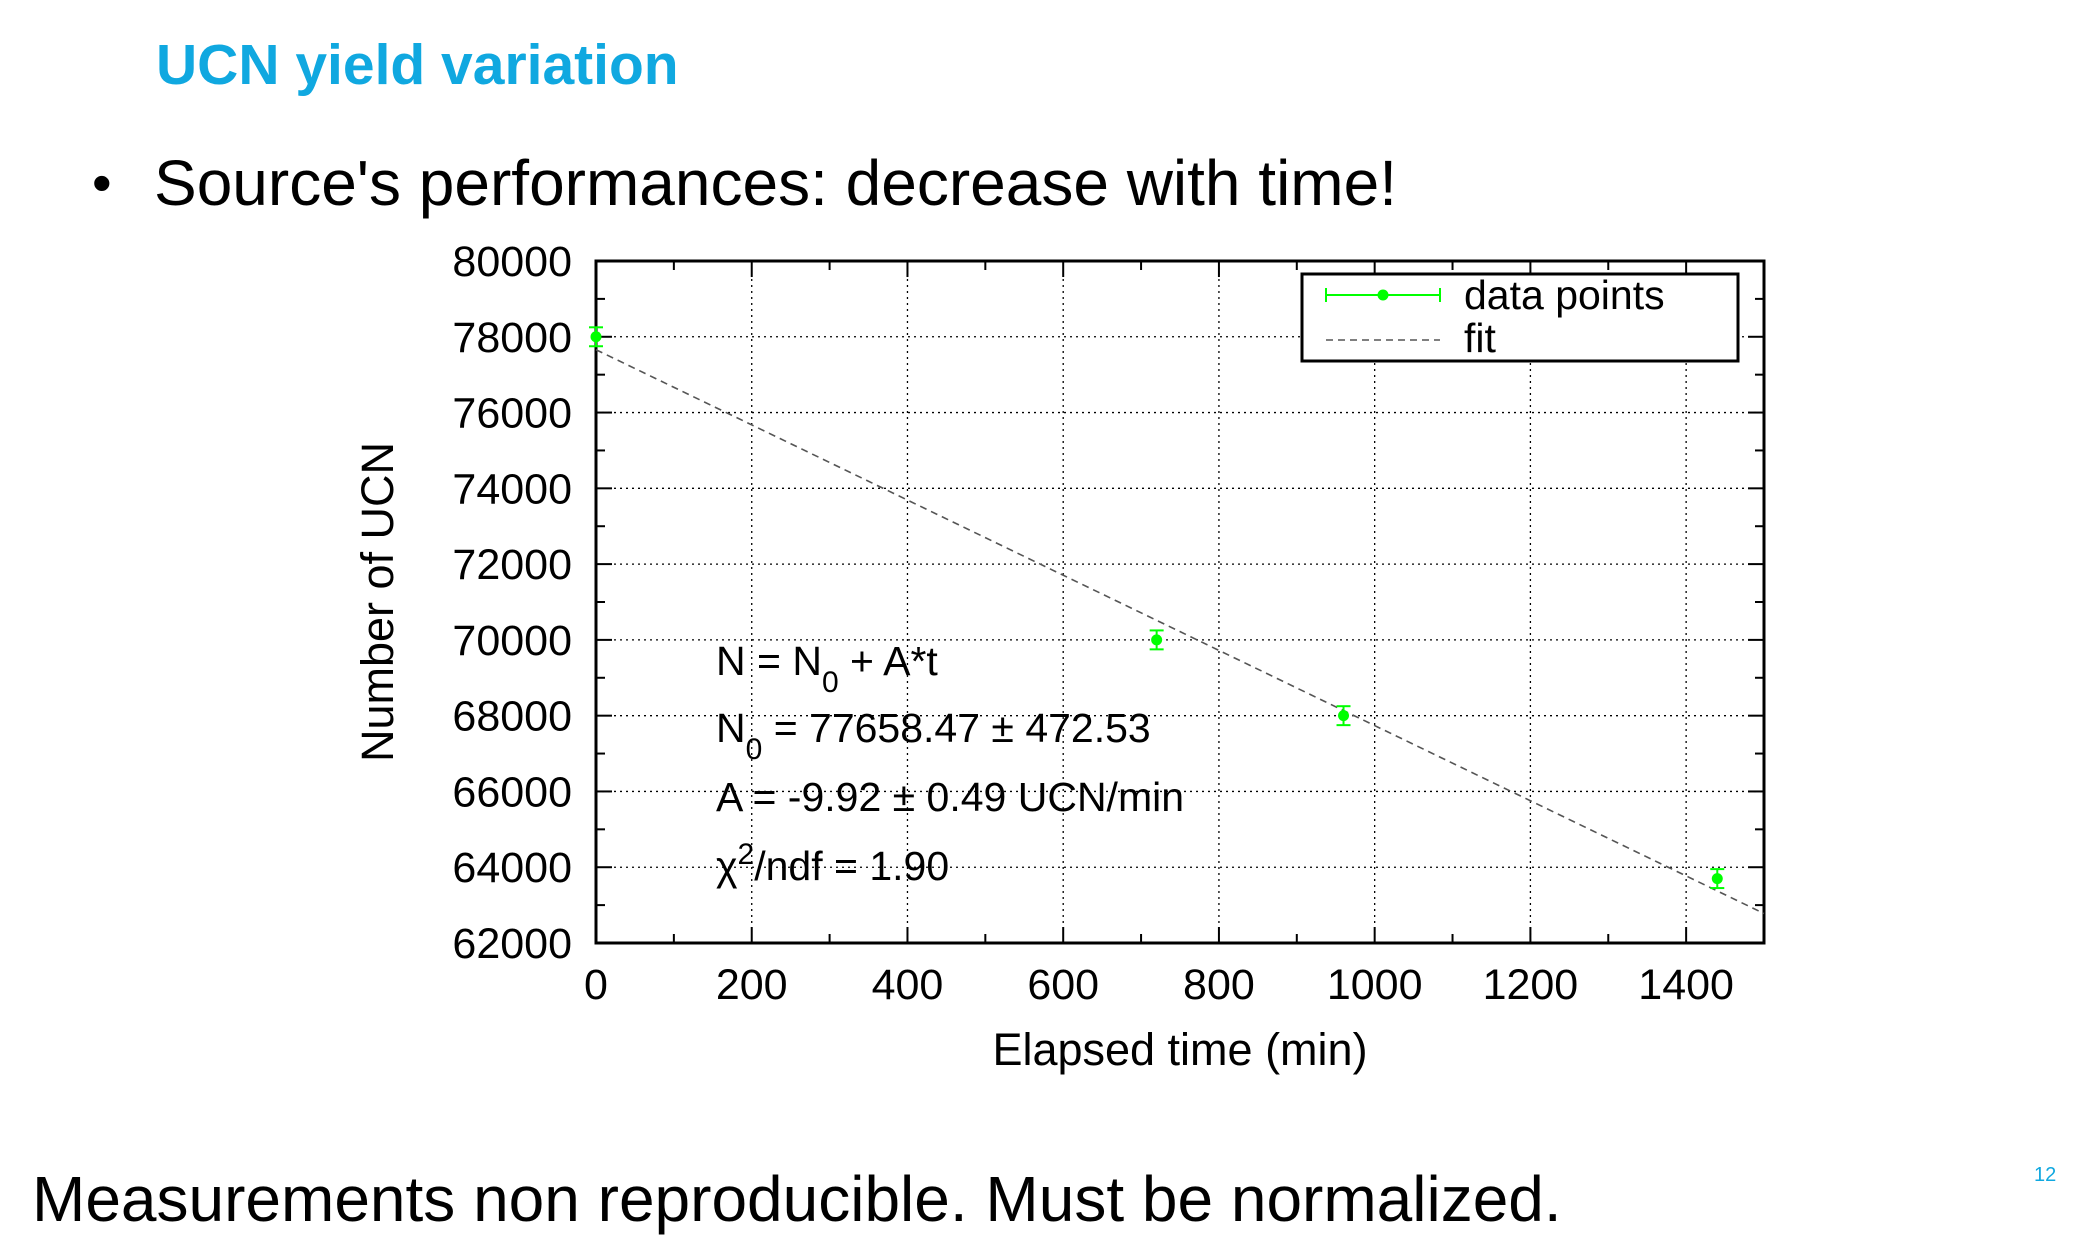 The image size is (2078, 1241). What do you see at coordinates (752, 985) in the screenshot?
I see `x-tick-label: 200` at bounding box center [752, 985].